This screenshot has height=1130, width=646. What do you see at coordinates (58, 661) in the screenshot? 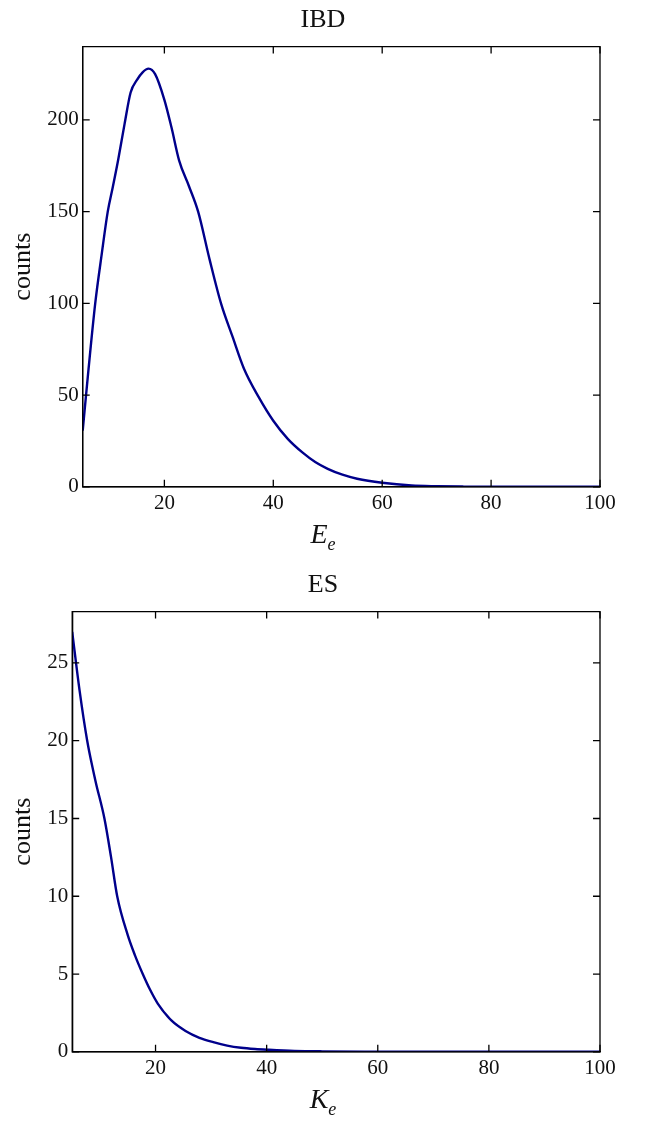
I see `y-tick-label: 25` at bounding box center [58, 661].